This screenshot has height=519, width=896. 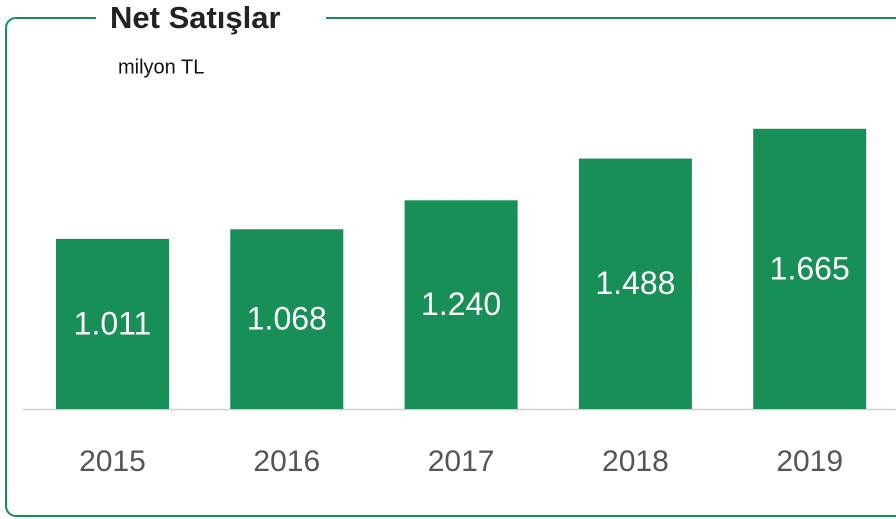 I want to click on chart-title: Net Satışlar, so click(x=195, y=17).